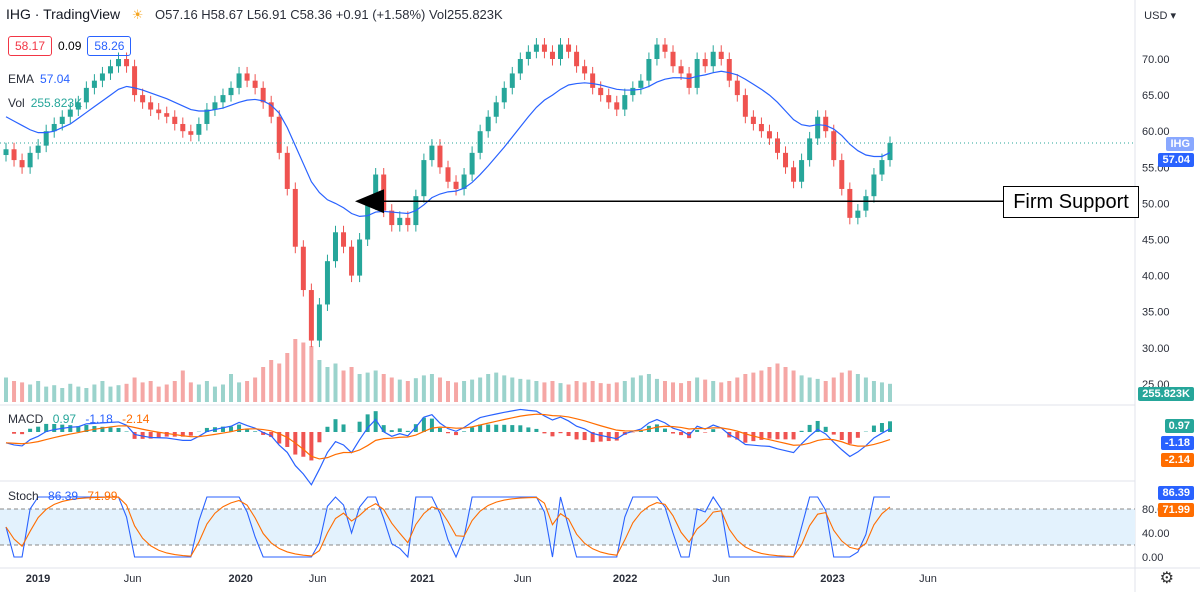  I want to click on vol-legend-label: Vol, so click(16, 103).